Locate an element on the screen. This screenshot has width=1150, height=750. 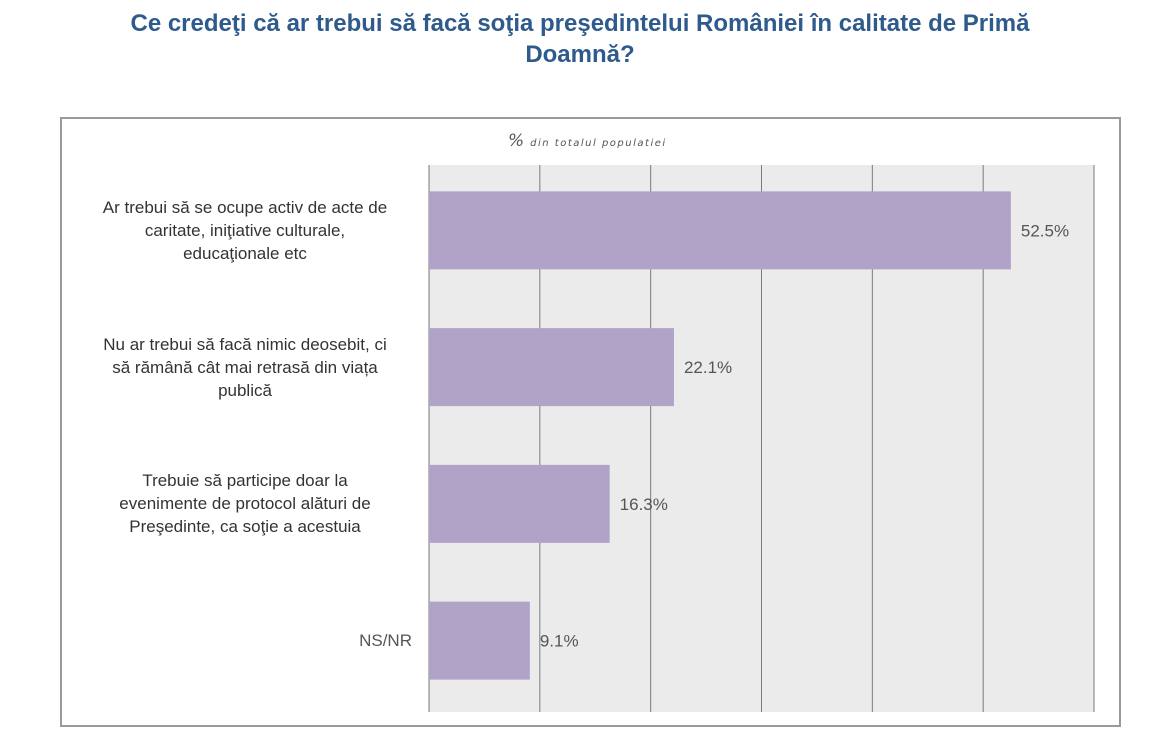
category-label-2-line-1: Nu ar trebui să facă nimic deosebit, ci is located at coordinates (245, 344).